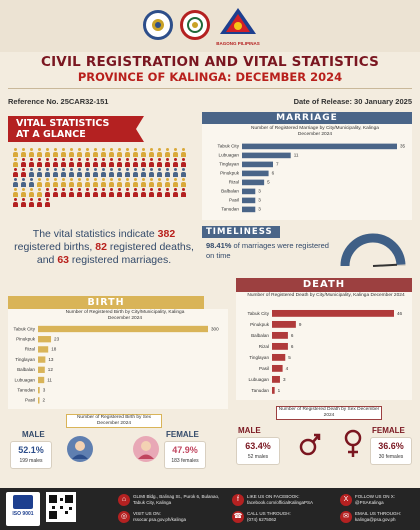 The image size is (420, 530). I want to click on qr-code-icon, so click(61, 507).